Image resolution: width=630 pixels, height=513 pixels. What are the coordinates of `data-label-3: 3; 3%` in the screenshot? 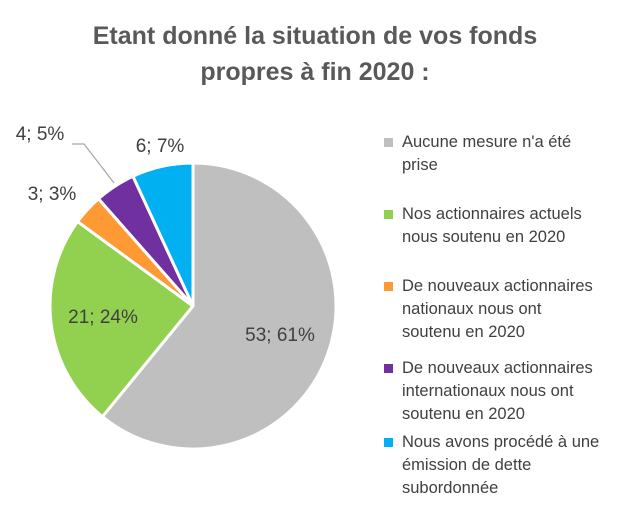 It's located at (52, 194).